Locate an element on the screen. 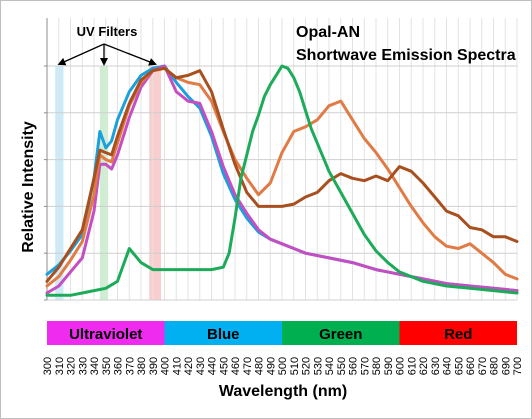  x-tick-label-4: 340 is located at coordinates (95, 366).